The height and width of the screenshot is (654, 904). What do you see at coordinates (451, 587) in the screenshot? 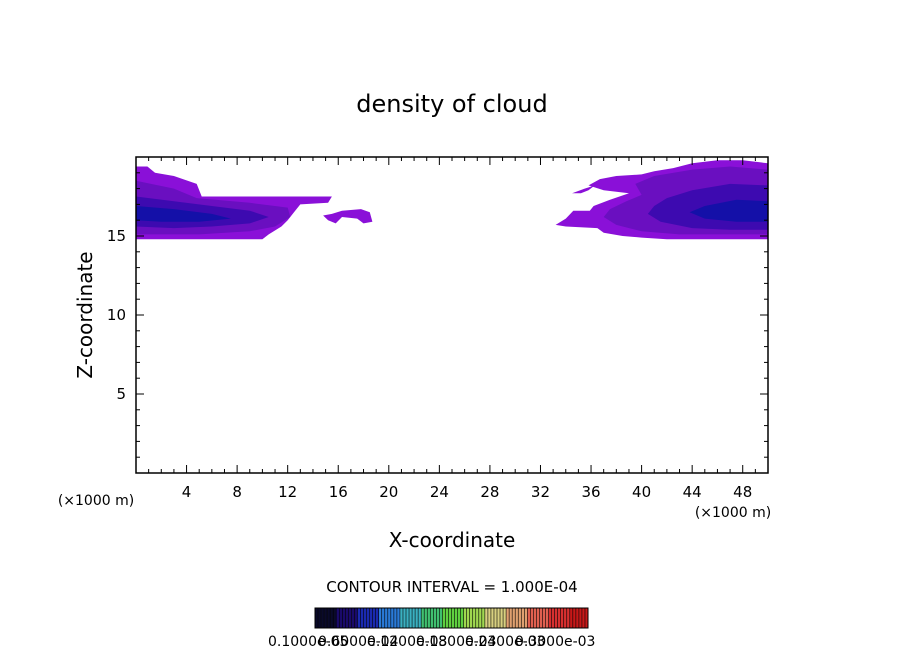
I see `contour-interval-label: CONTOUR INTERVAL = 1.000E-04` at bounding box center [451, 587].